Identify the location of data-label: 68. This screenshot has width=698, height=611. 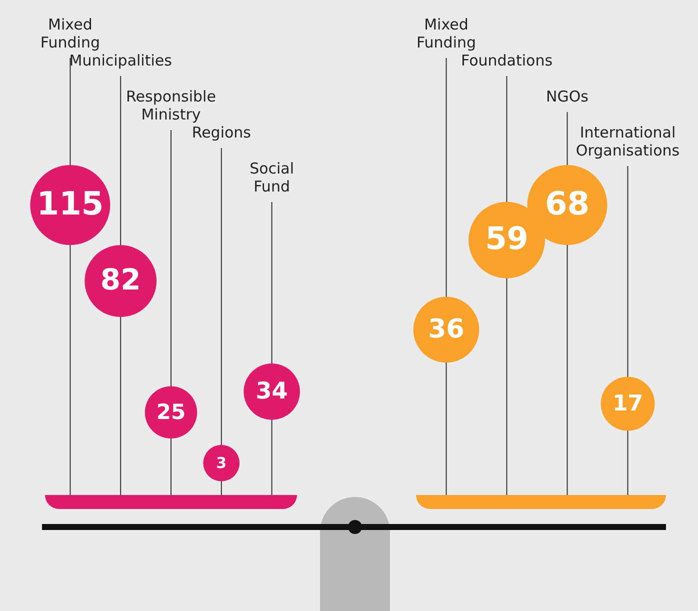
(567, 203).